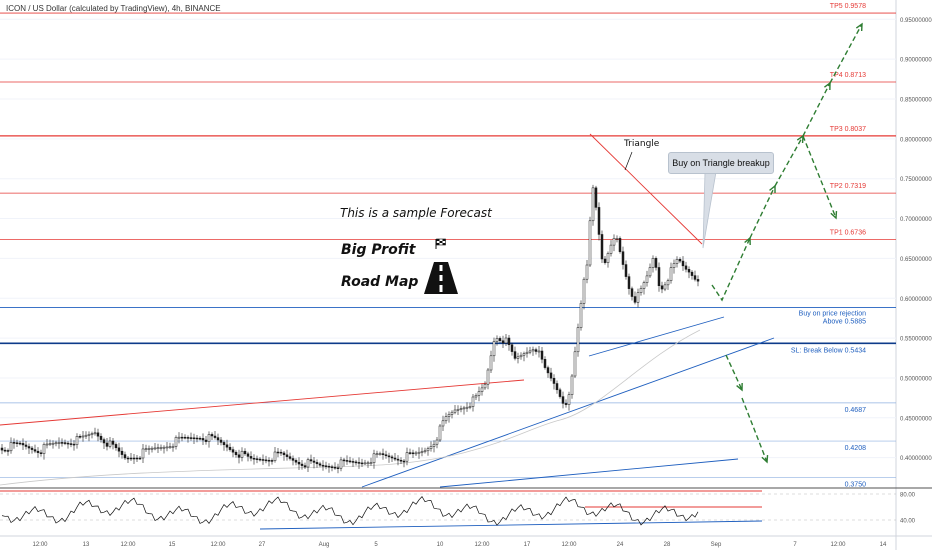 The width and height of the screenshot is (932, 550). Describe the element at coordinates (620, 545) in the screenshot. I see `x-tick-label: 24` at that location.